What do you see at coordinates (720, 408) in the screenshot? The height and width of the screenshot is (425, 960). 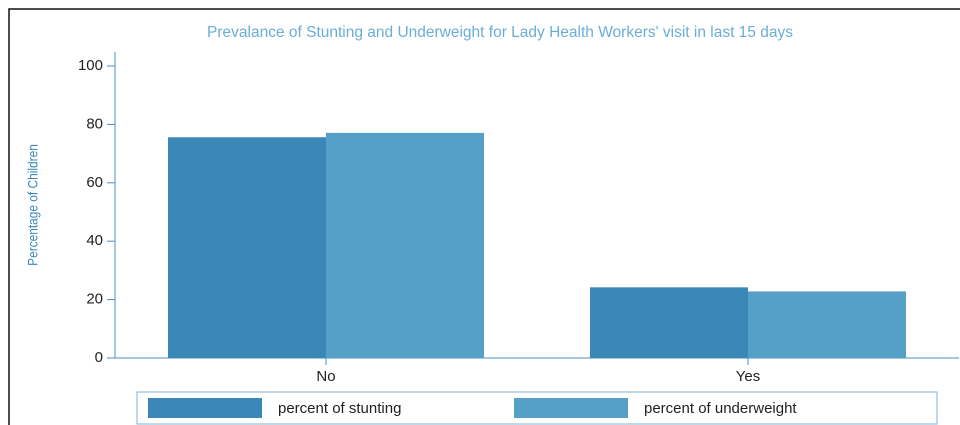 I see `legend-label: percent of underweight` at bounding box center [720, 408].